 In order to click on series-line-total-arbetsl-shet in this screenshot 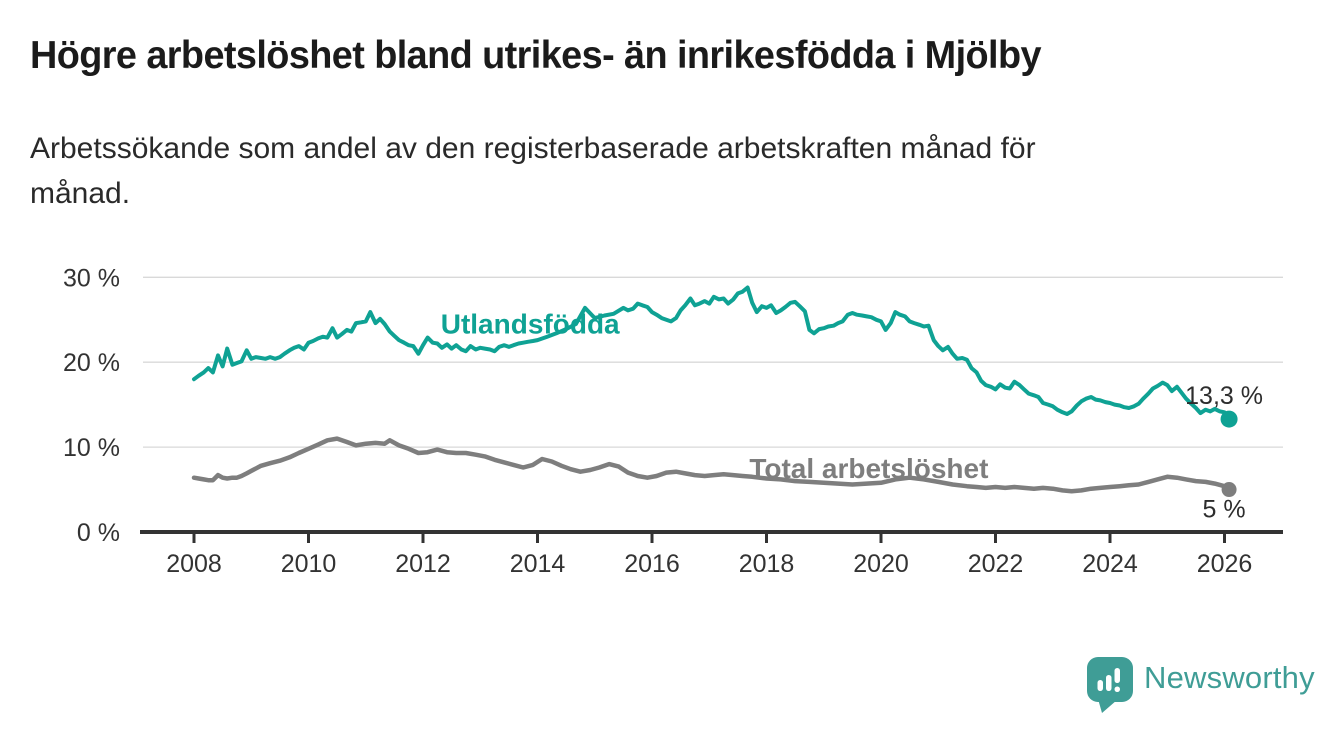, I will do `click(711, 465)`.